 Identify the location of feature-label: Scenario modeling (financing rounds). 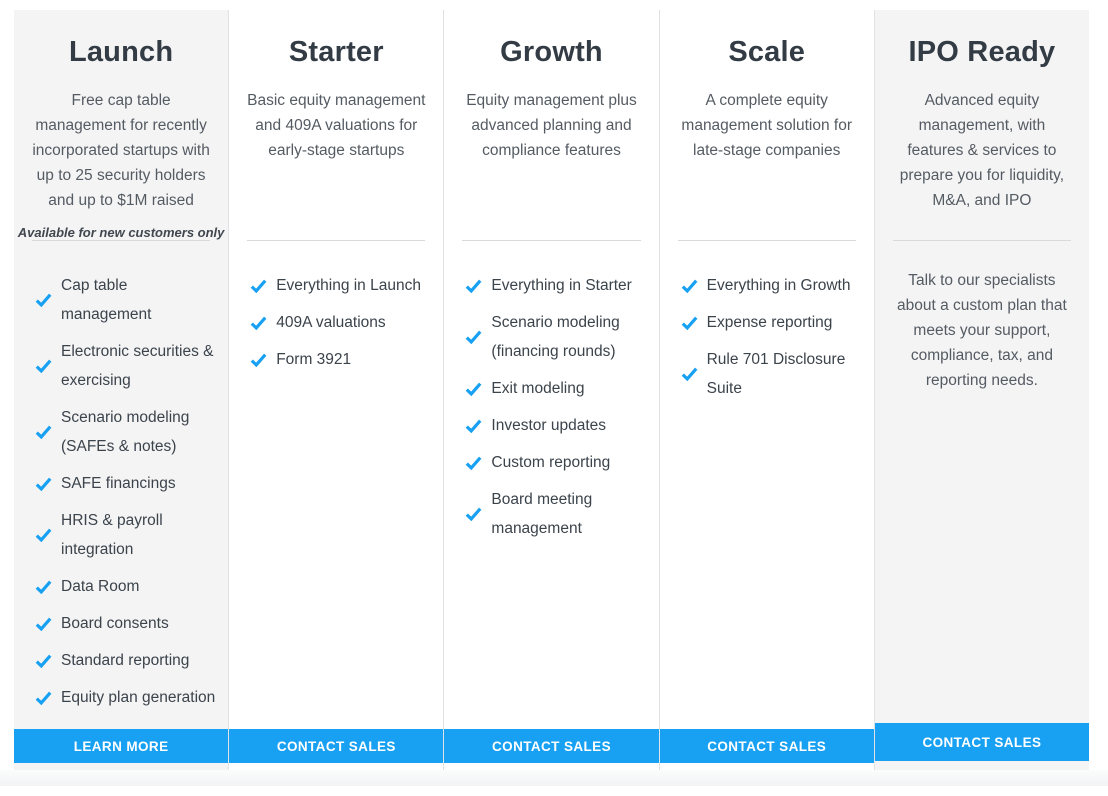
(555, 337).